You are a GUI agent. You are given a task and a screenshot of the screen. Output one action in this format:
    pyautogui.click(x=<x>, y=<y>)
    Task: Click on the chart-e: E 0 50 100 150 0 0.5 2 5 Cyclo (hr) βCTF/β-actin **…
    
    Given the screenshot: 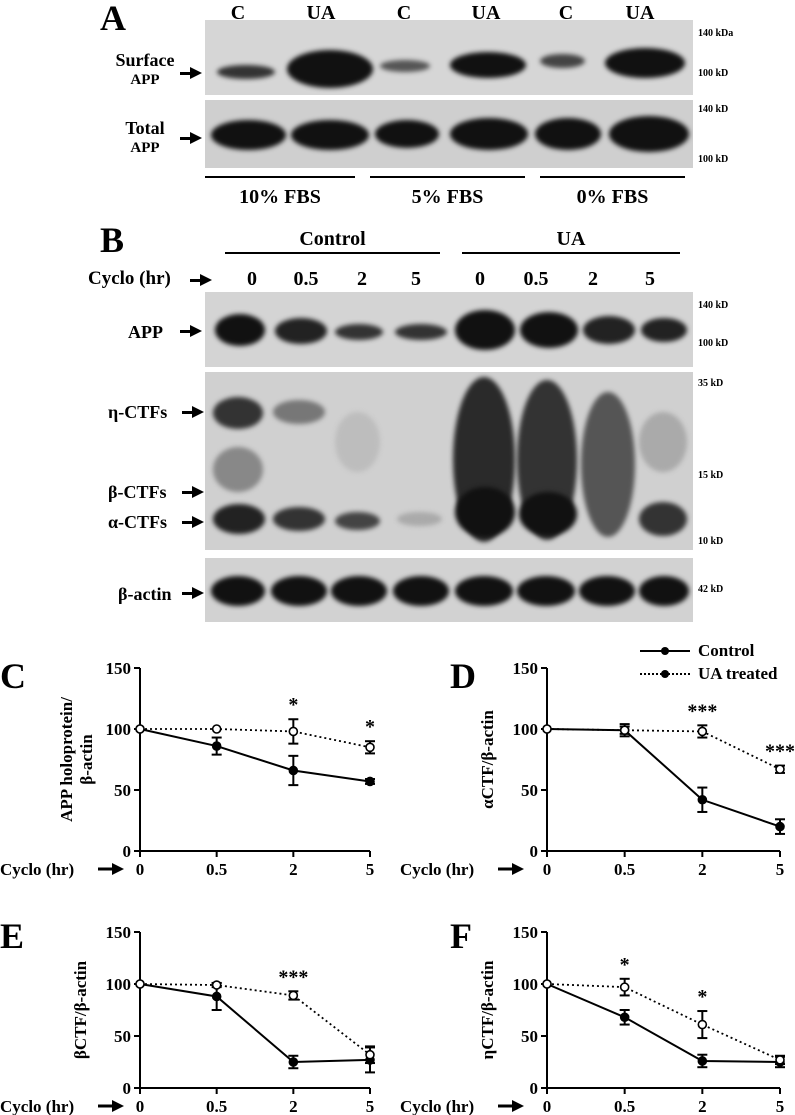 What is the action you would take?
    pyautogui.click(x=187, y=1015)
    